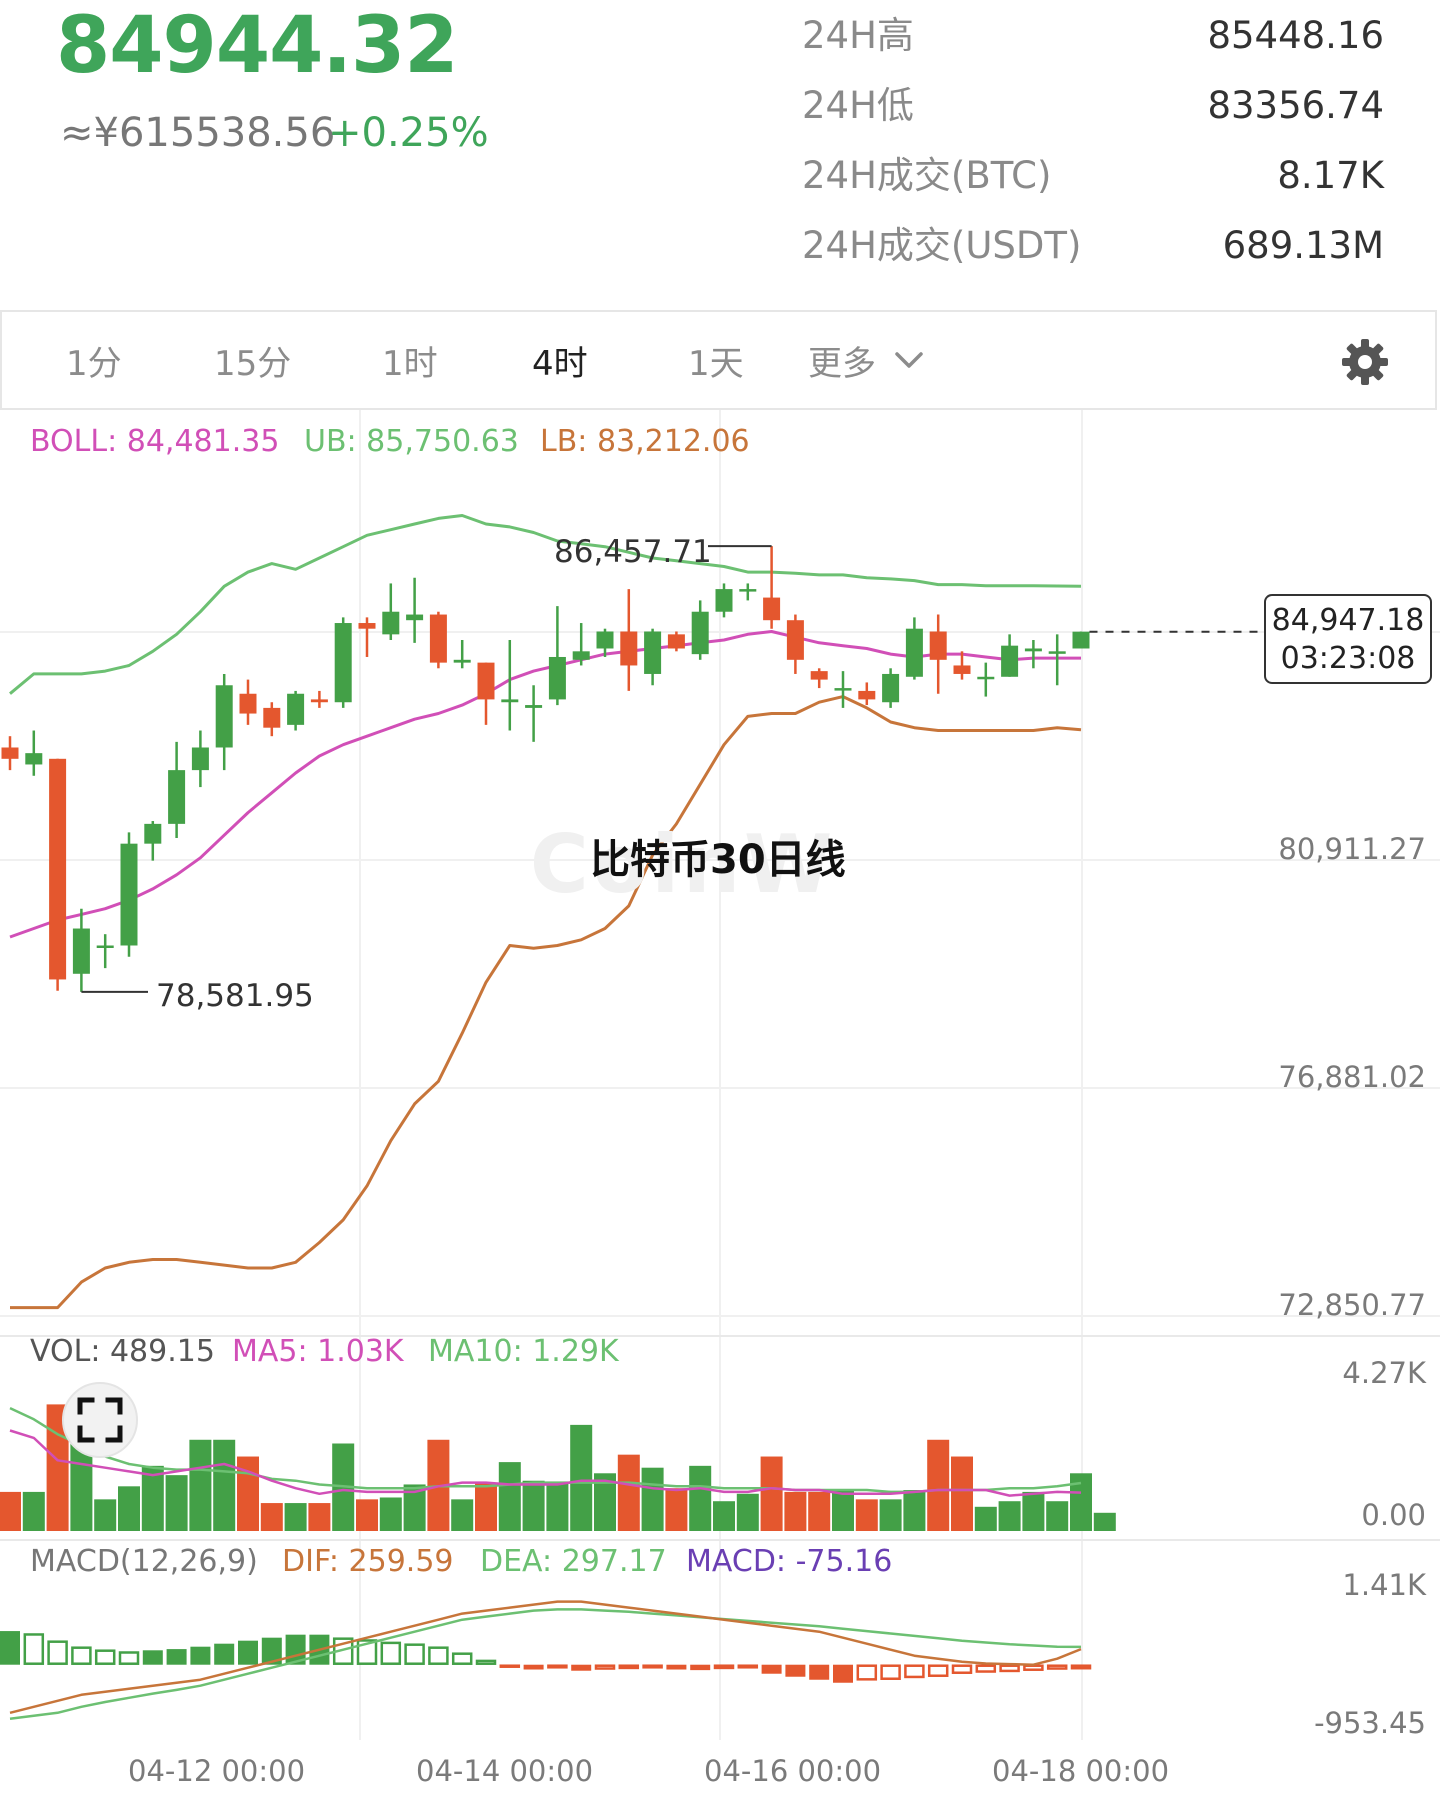  Describe the element at coordinates (909, 360) in the screenshot. I see `chevron-down-icon` at that location.